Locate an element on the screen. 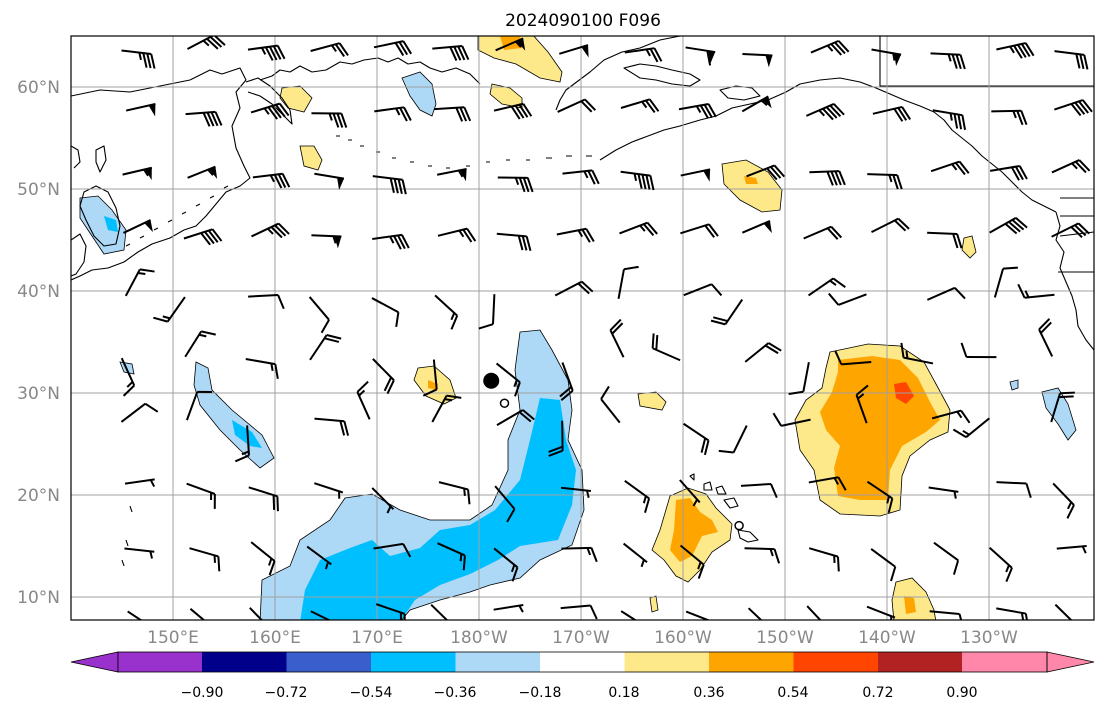 This screenshot has width=1105, height=712. colorbar-tick-label: −0.72 is located at coordinates (286, 693).